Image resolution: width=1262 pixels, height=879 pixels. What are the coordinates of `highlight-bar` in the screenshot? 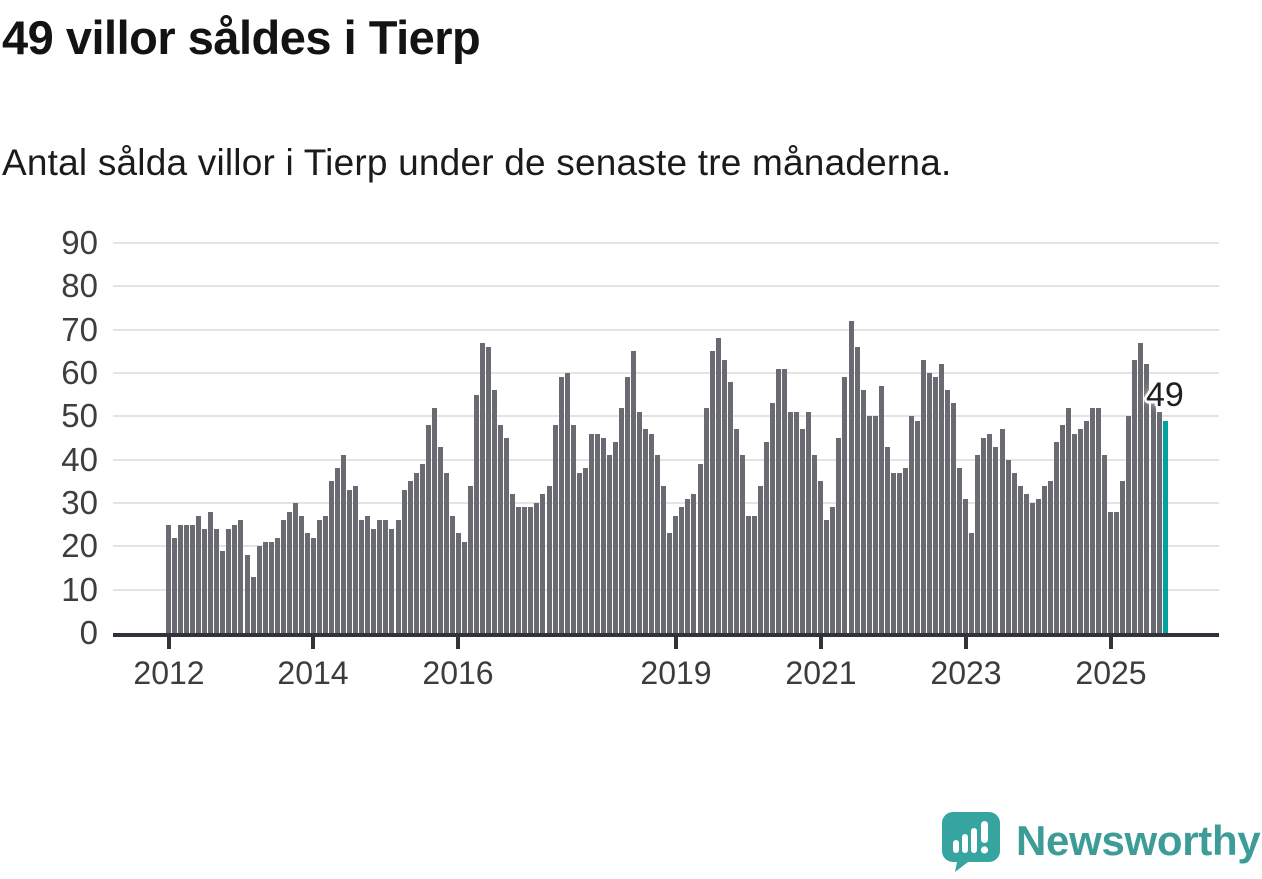 It's located at (1165, 527).